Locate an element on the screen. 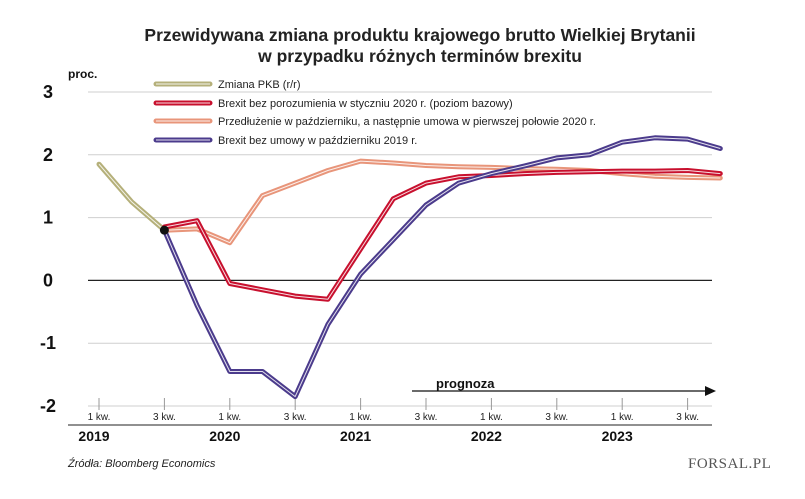  year-label: 2019 is located at coordinates (93, 436).